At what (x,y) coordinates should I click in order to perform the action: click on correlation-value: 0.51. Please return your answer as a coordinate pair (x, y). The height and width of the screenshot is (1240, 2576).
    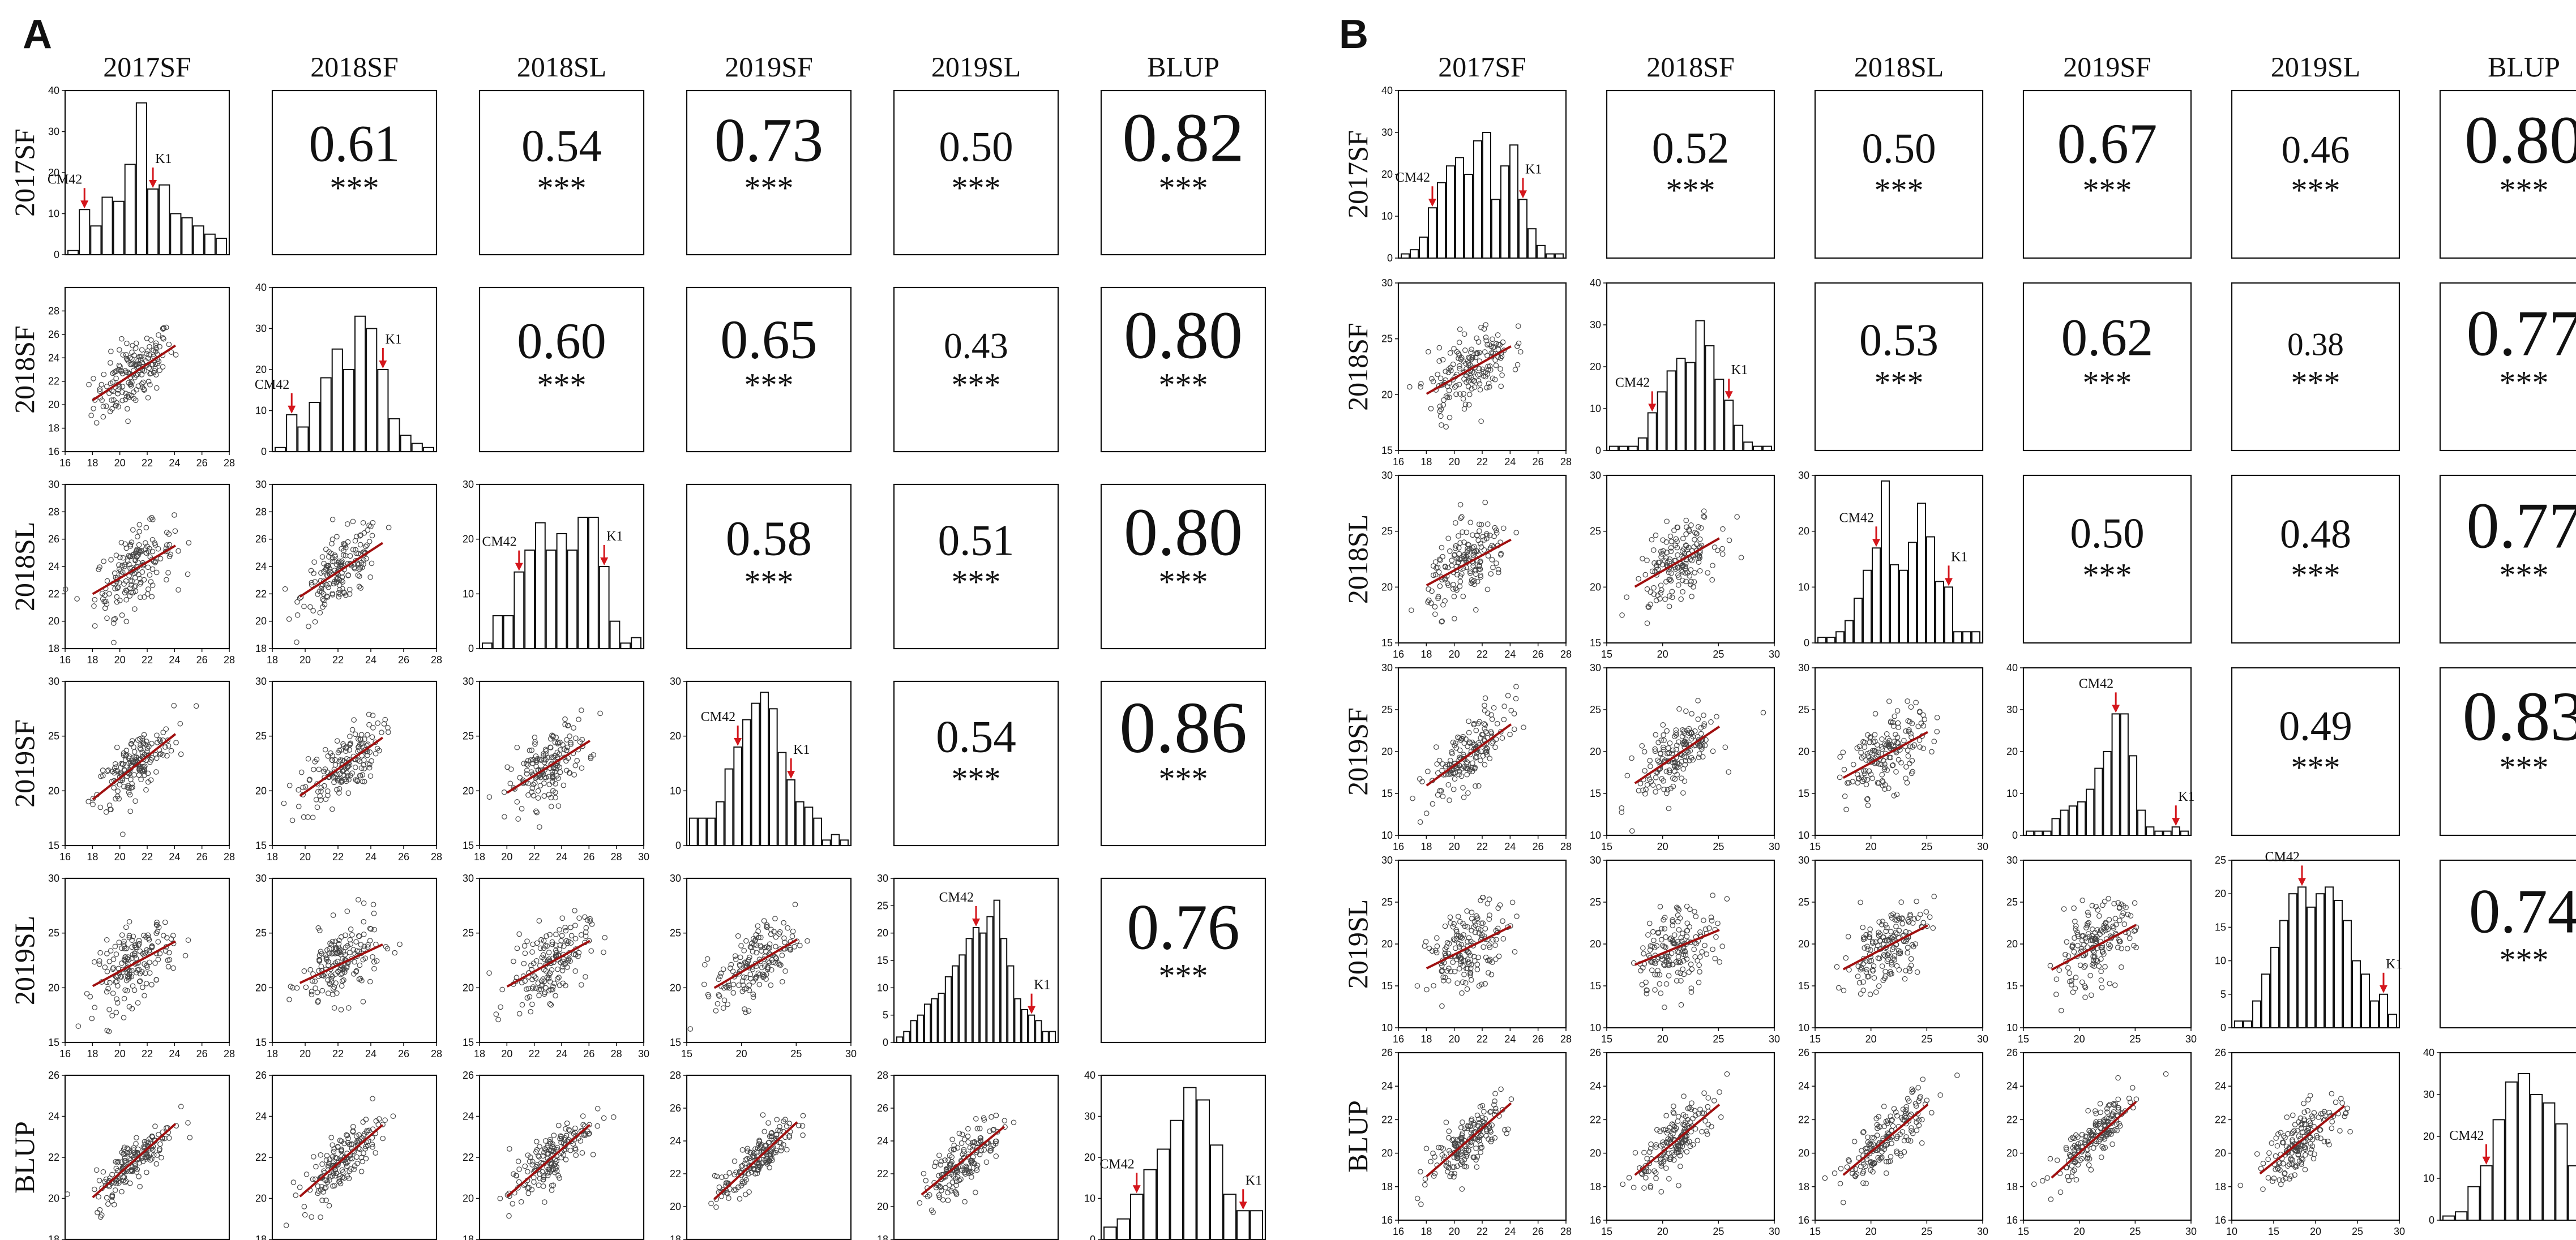
    Looking at the image, I should click on (976, 540).